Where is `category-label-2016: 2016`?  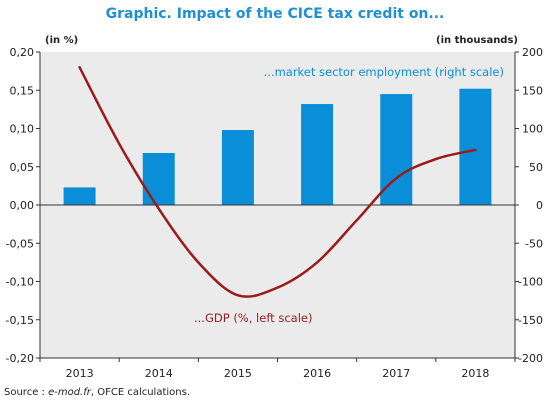
category-label-2016: 2016 is located at coordinates (317, 373).